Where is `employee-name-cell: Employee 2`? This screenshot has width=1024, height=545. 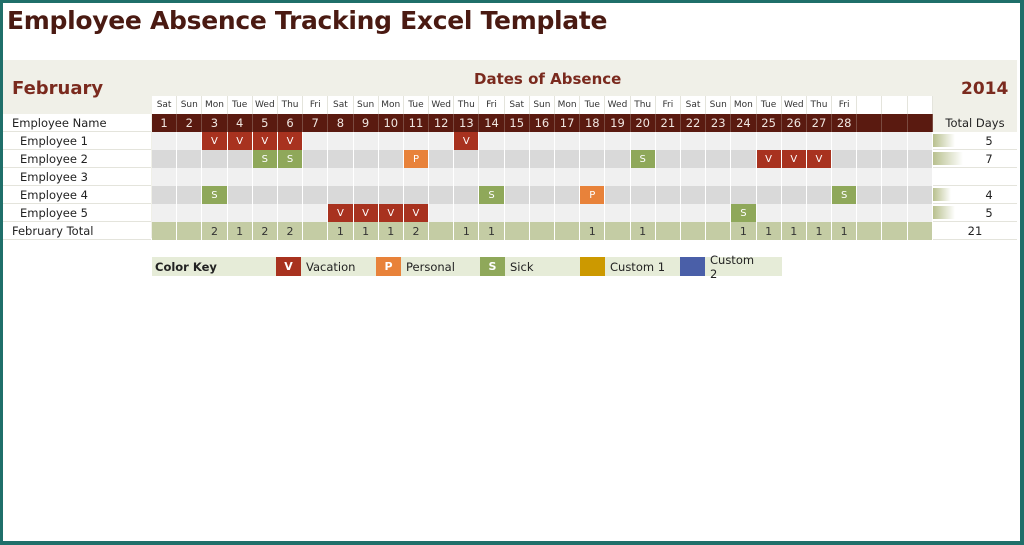
employee-name-cell: Employee 2 is located at coordinates (77, 159).